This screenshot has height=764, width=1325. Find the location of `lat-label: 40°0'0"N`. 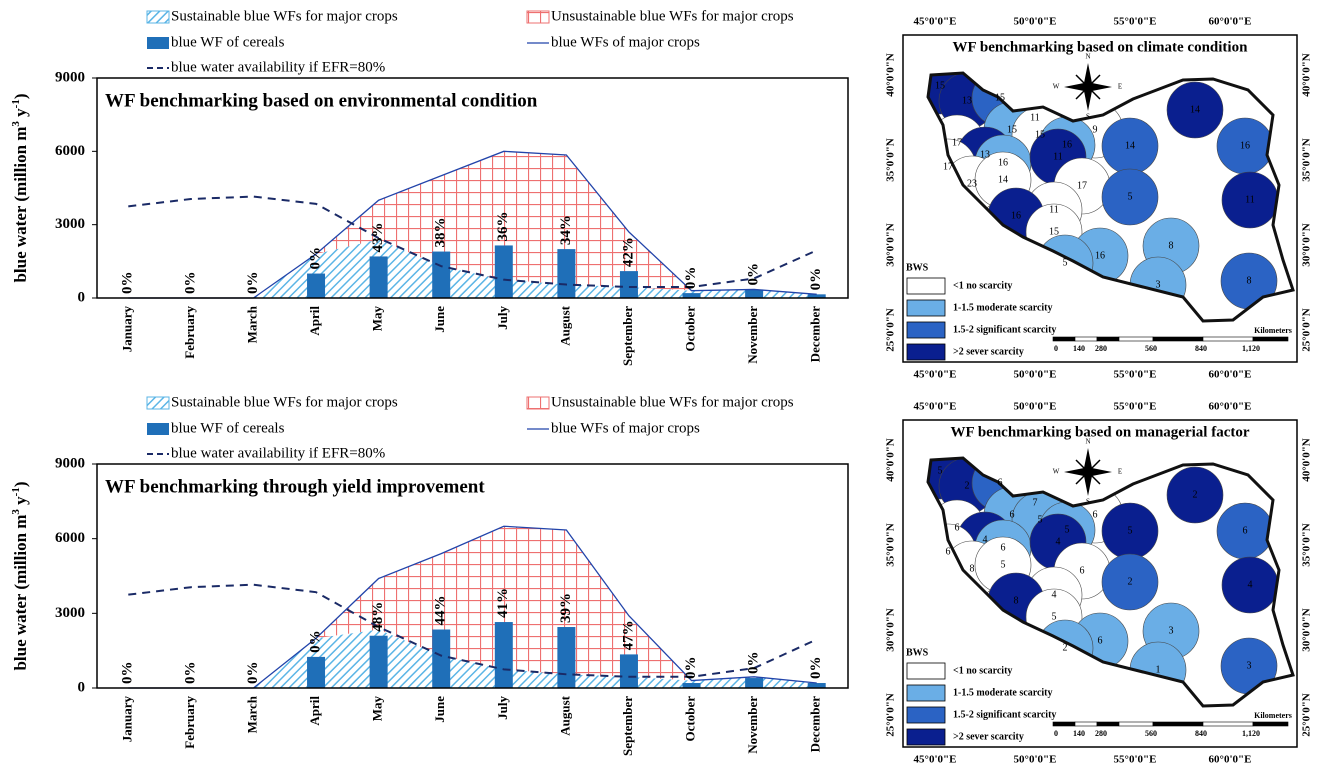

lat-label: 40°0'0"N is located at coordinates (1307, 460).